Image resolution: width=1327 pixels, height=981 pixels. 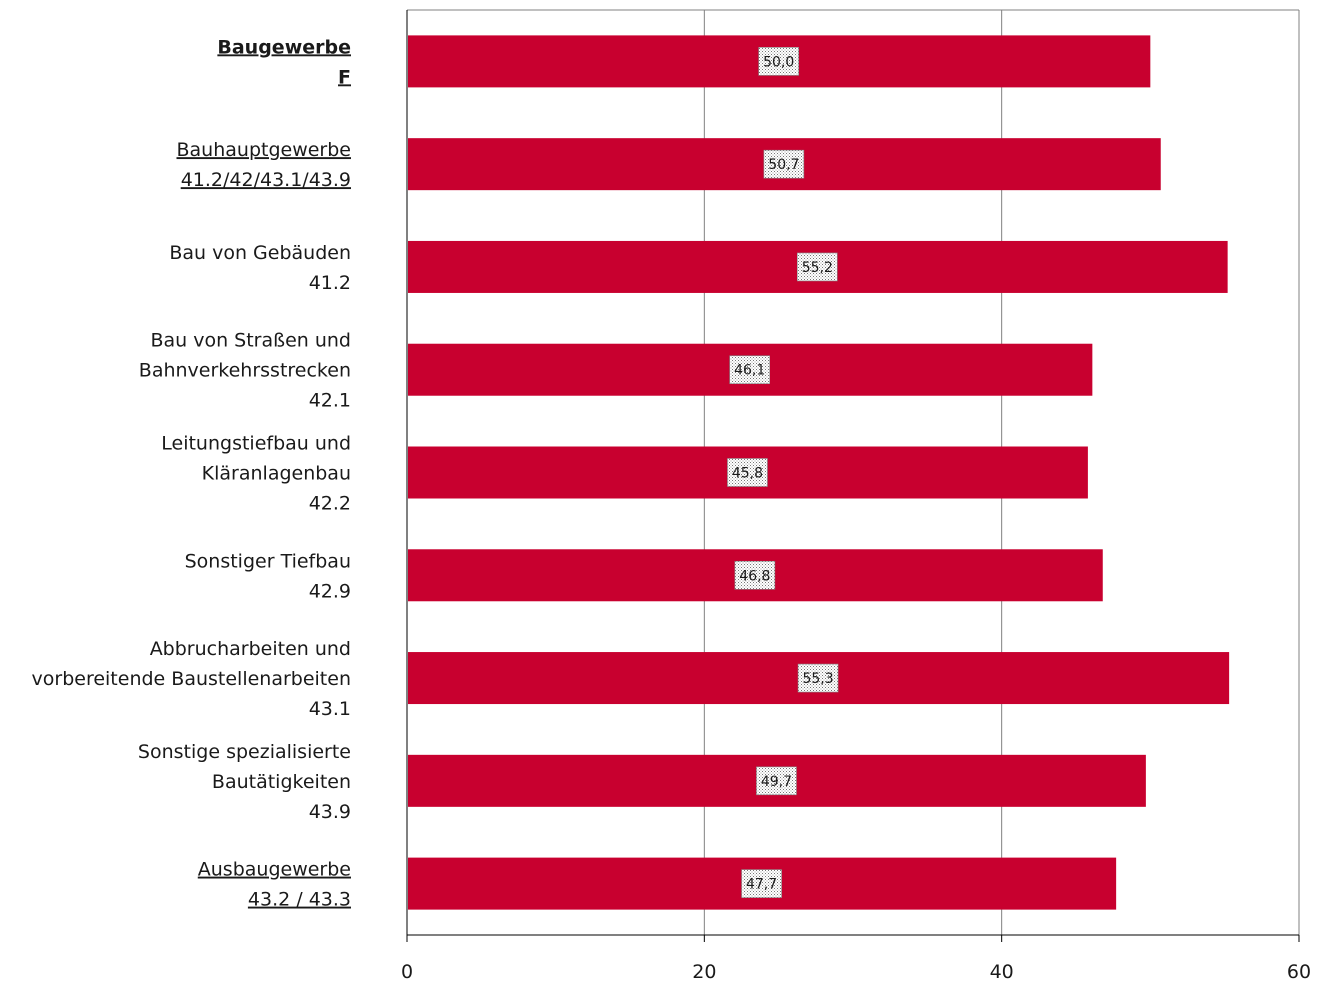 I want to click on x-tick-label: 40, so click(x=1002, y=971).